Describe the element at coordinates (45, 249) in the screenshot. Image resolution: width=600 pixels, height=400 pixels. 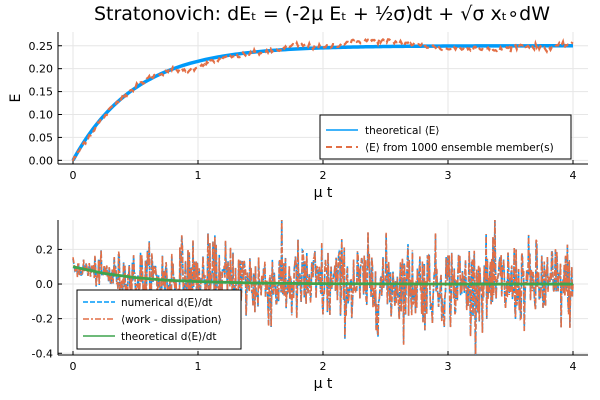
I see `y-tick-label: 0.2` at that location.